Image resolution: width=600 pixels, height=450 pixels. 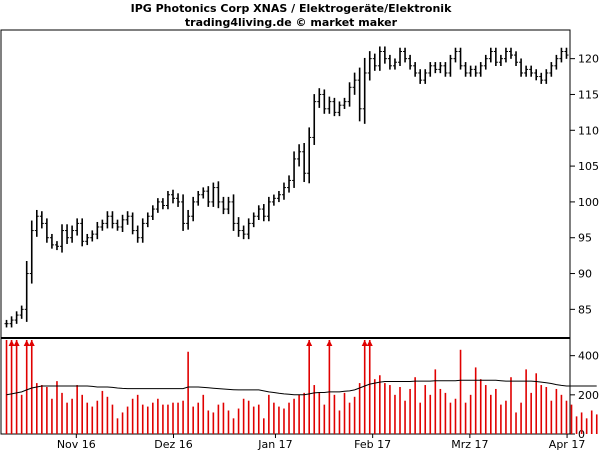 I want to click on price-tick-label: 115, so click(x=588, y=94).